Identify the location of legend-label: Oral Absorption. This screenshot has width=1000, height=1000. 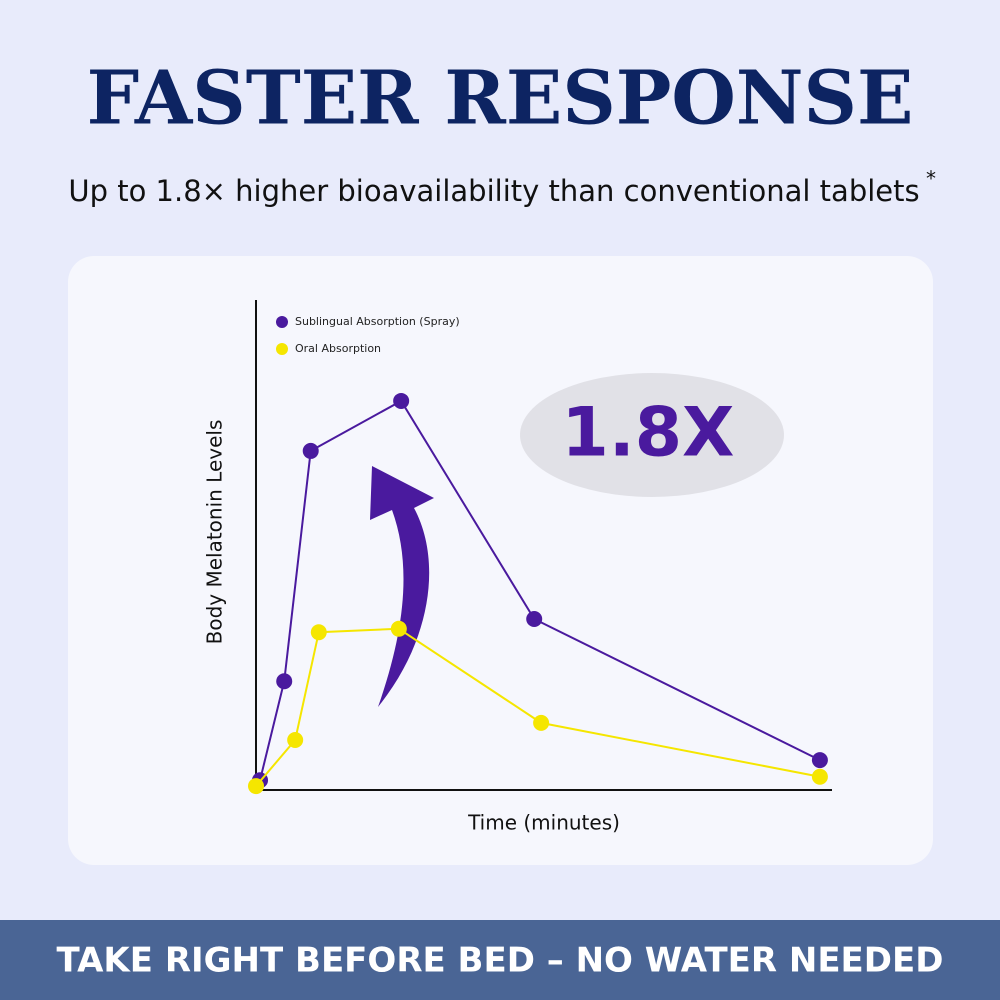
(338, 348).